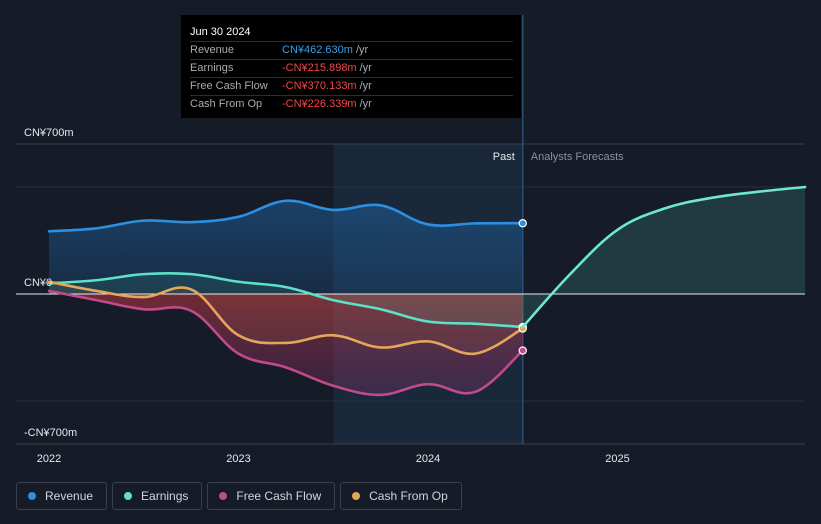 The width and height of the screenshot is (821, 524). Describe the element at coordinates (522, 223) in the screenshot. I see `series-endpoint-revenue` at that location.